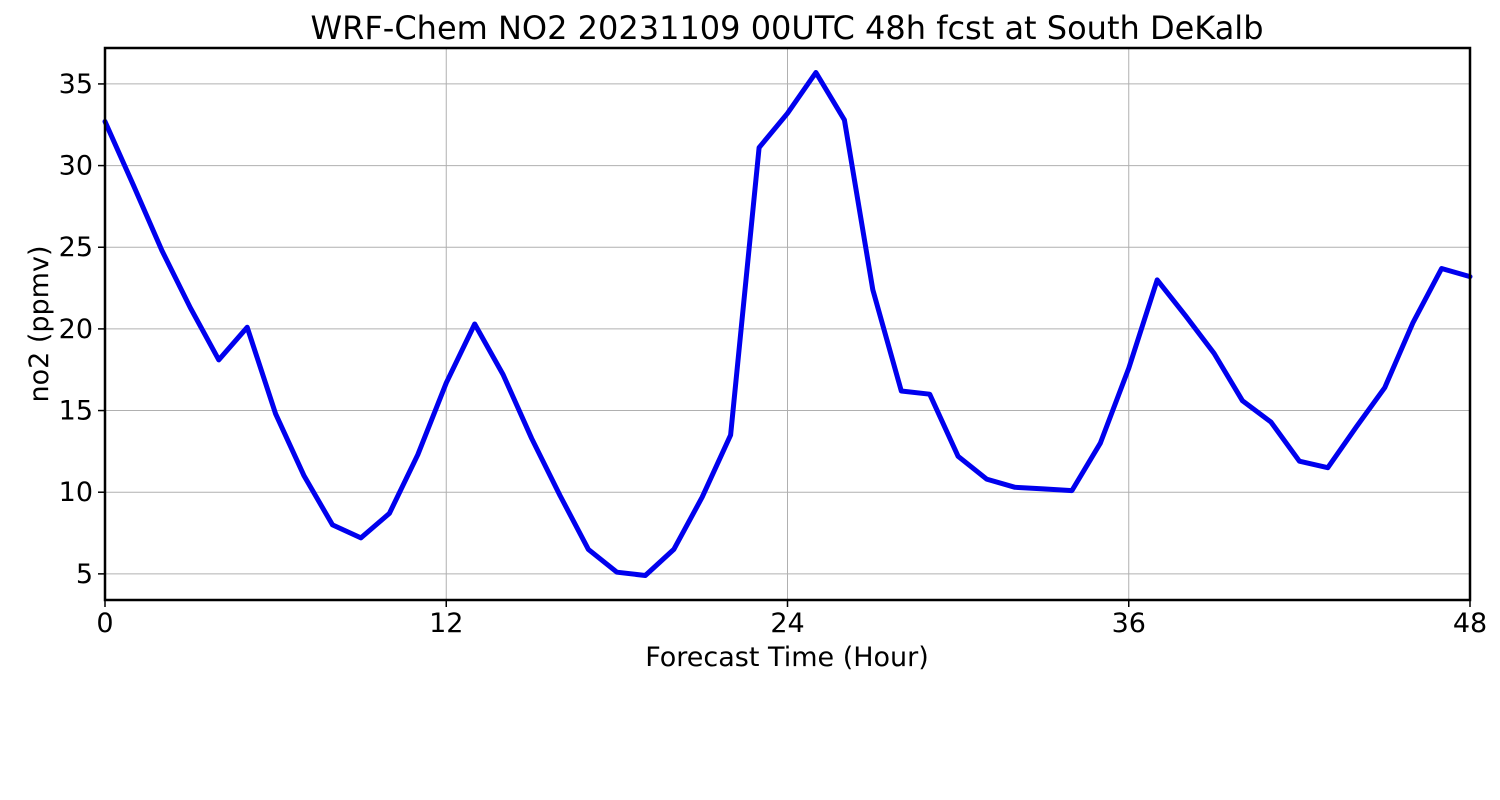 This screenshot has width=1500, height=800. Describe the element at coordinates (787, 657) in the screenshot. I see `x-axis-label: Forecast Time (Hour)` at that location.